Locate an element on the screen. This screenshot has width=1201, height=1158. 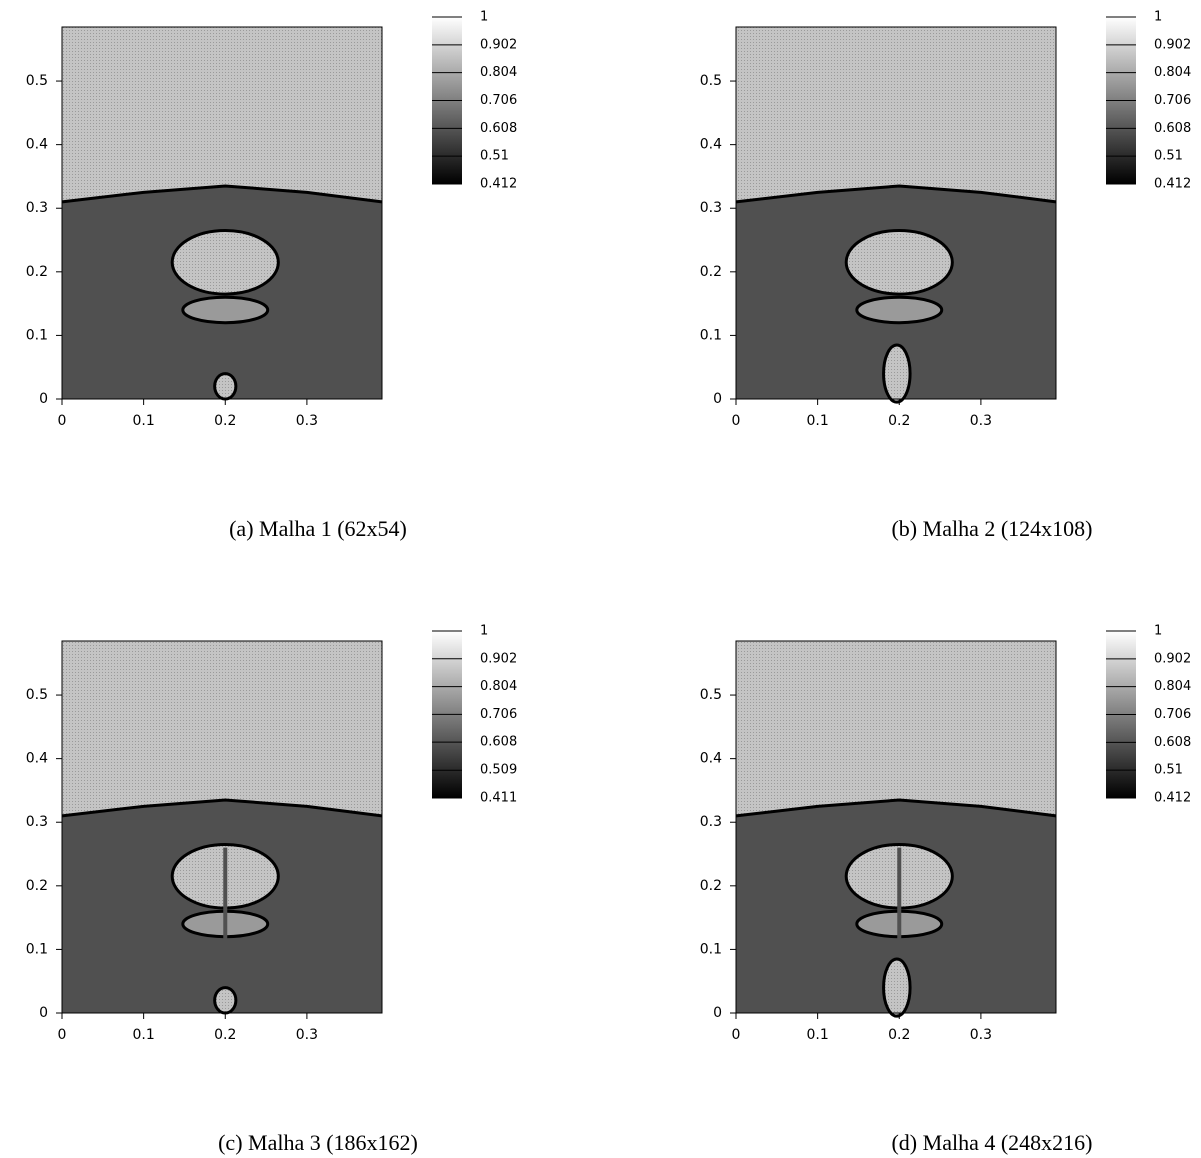
colorbar-label: 0.509 is located at coordinates (498, 770).